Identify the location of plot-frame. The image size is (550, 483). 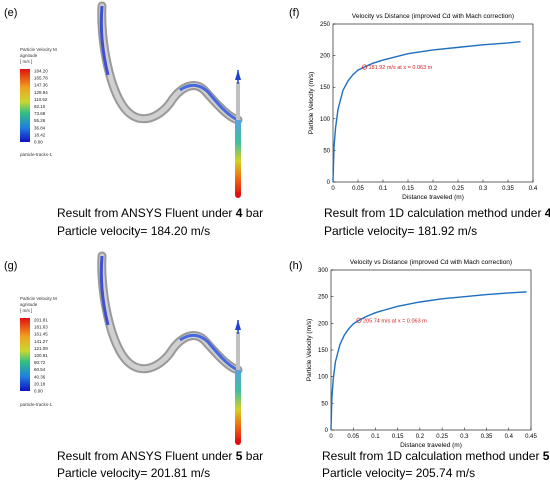
(433, 103).